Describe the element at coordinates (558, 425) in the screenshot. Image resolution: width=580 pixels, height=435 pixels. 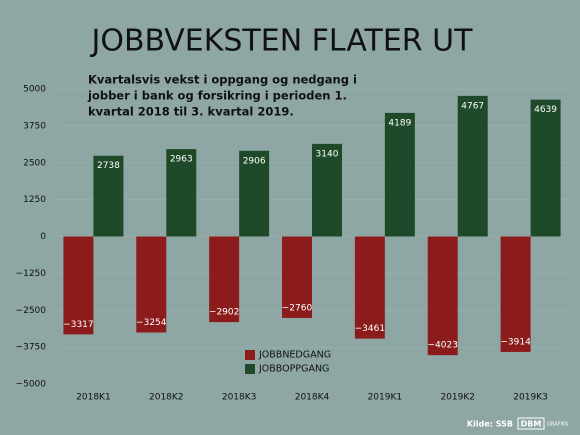
I see `logo: GRAFIKK` at that location.